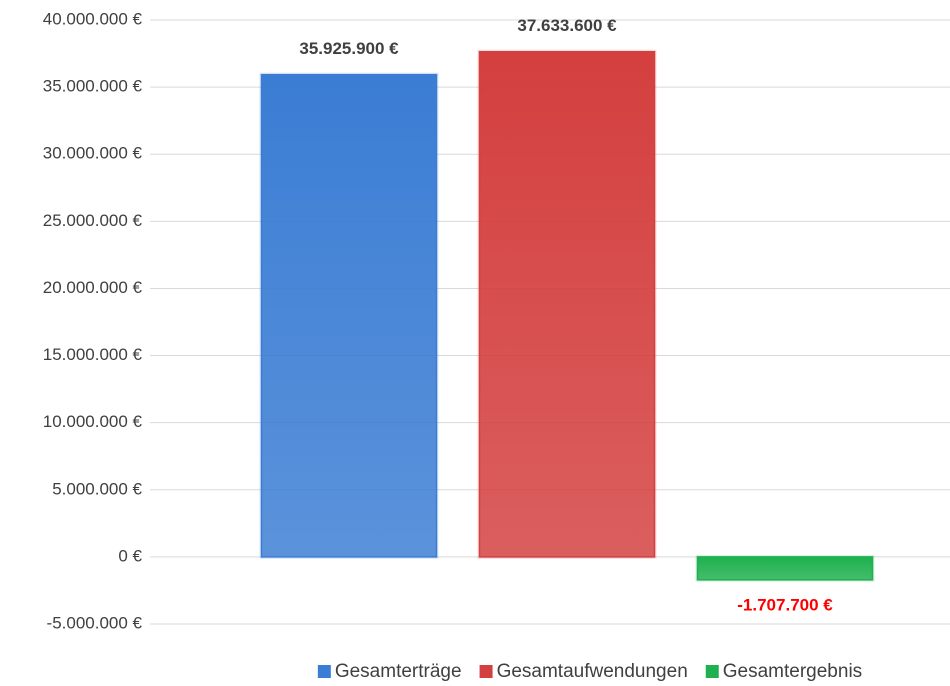 This screenshot has height=686, width=950. What do you see at coordinates (398, 671) in the screenshot?
I see `legend-label: Gesamterträge` at bounding box center [398, 671].